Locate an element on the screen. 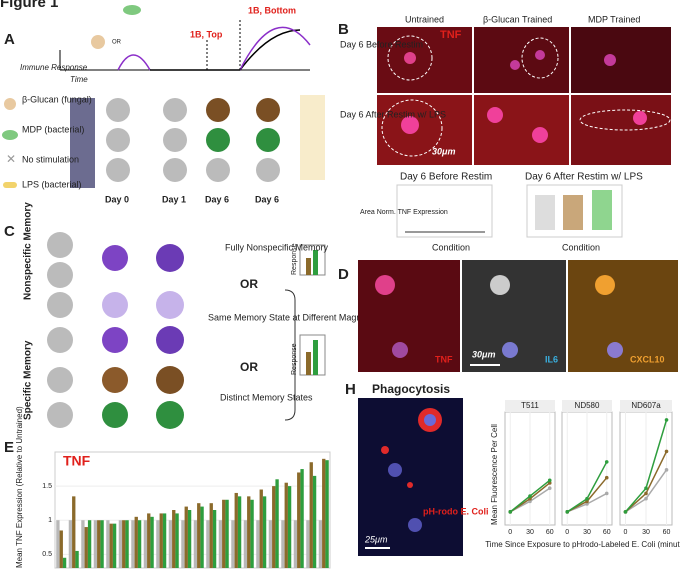 The image size is (680, 577). row-label: Day 6 After Restim w/ LPS is located at coordinates (393, 114).